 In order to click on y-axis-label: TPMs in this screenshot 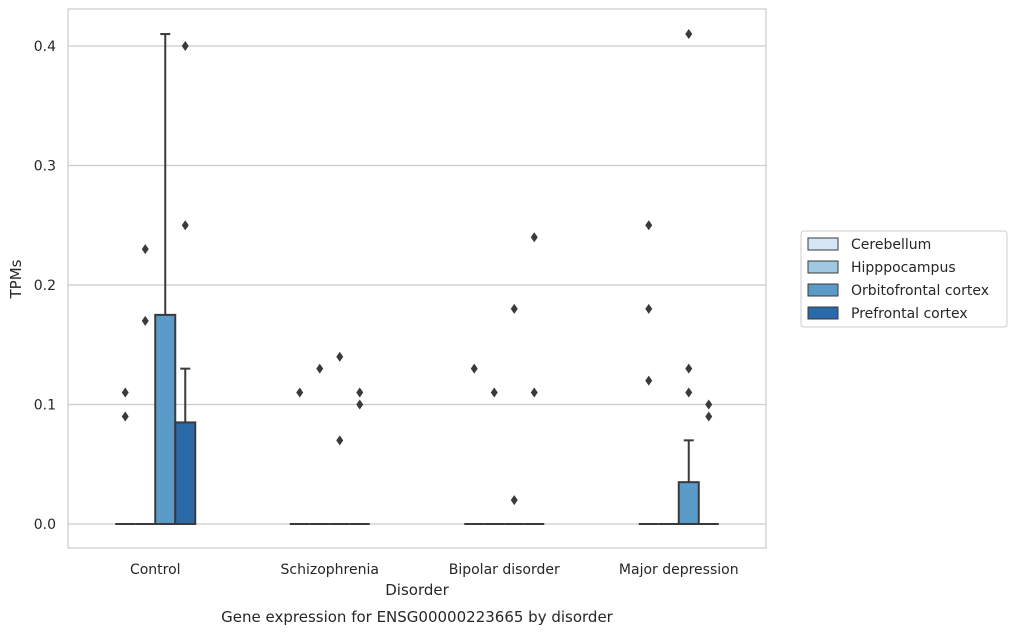, I will do `click(16, 279)`.